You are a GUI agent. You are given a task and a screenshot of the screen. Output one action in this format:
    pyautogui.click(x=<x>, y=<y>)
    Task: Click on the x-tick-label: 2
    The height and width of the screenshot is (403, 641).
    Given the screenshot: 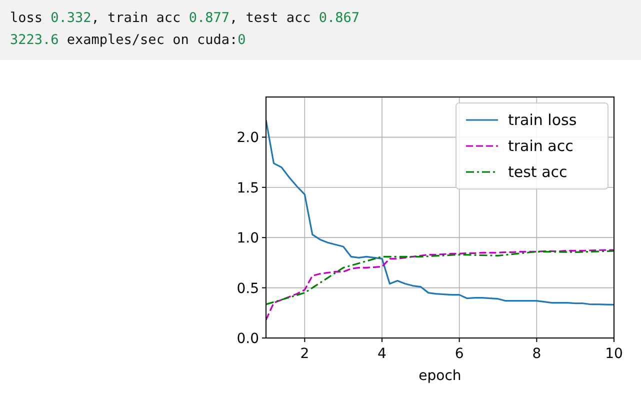 What is the action you would take?
    pyautogui.click(x=305, y=354)
    